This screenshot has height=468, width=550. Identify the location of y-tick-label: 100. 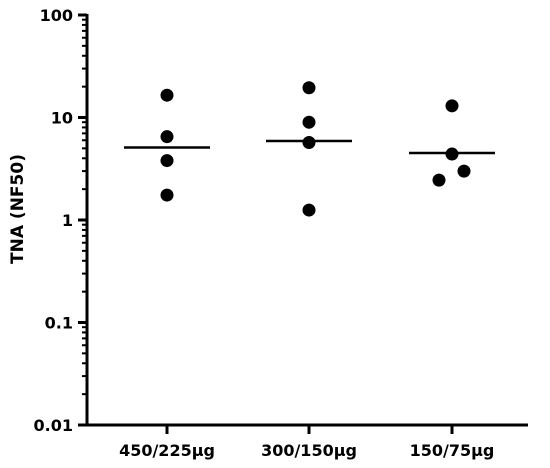
(56, 15).